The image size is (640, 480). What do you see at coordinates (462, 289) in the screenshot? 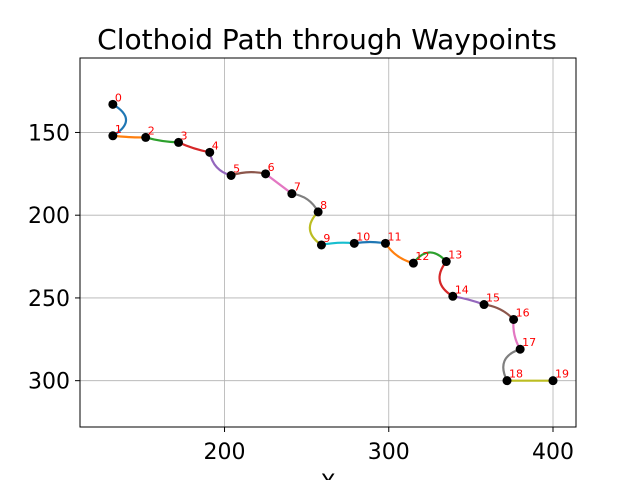
I see `waypoint-label: 14` at bounding box center [462, 289].